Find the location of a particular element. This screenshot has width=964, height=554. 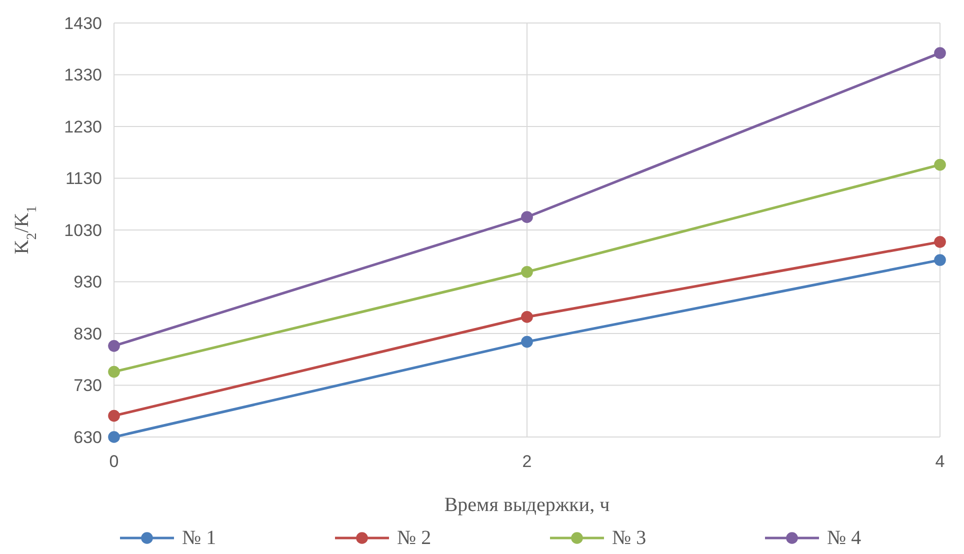

y-tick-label: 730 is located at coordinates (88, 386).